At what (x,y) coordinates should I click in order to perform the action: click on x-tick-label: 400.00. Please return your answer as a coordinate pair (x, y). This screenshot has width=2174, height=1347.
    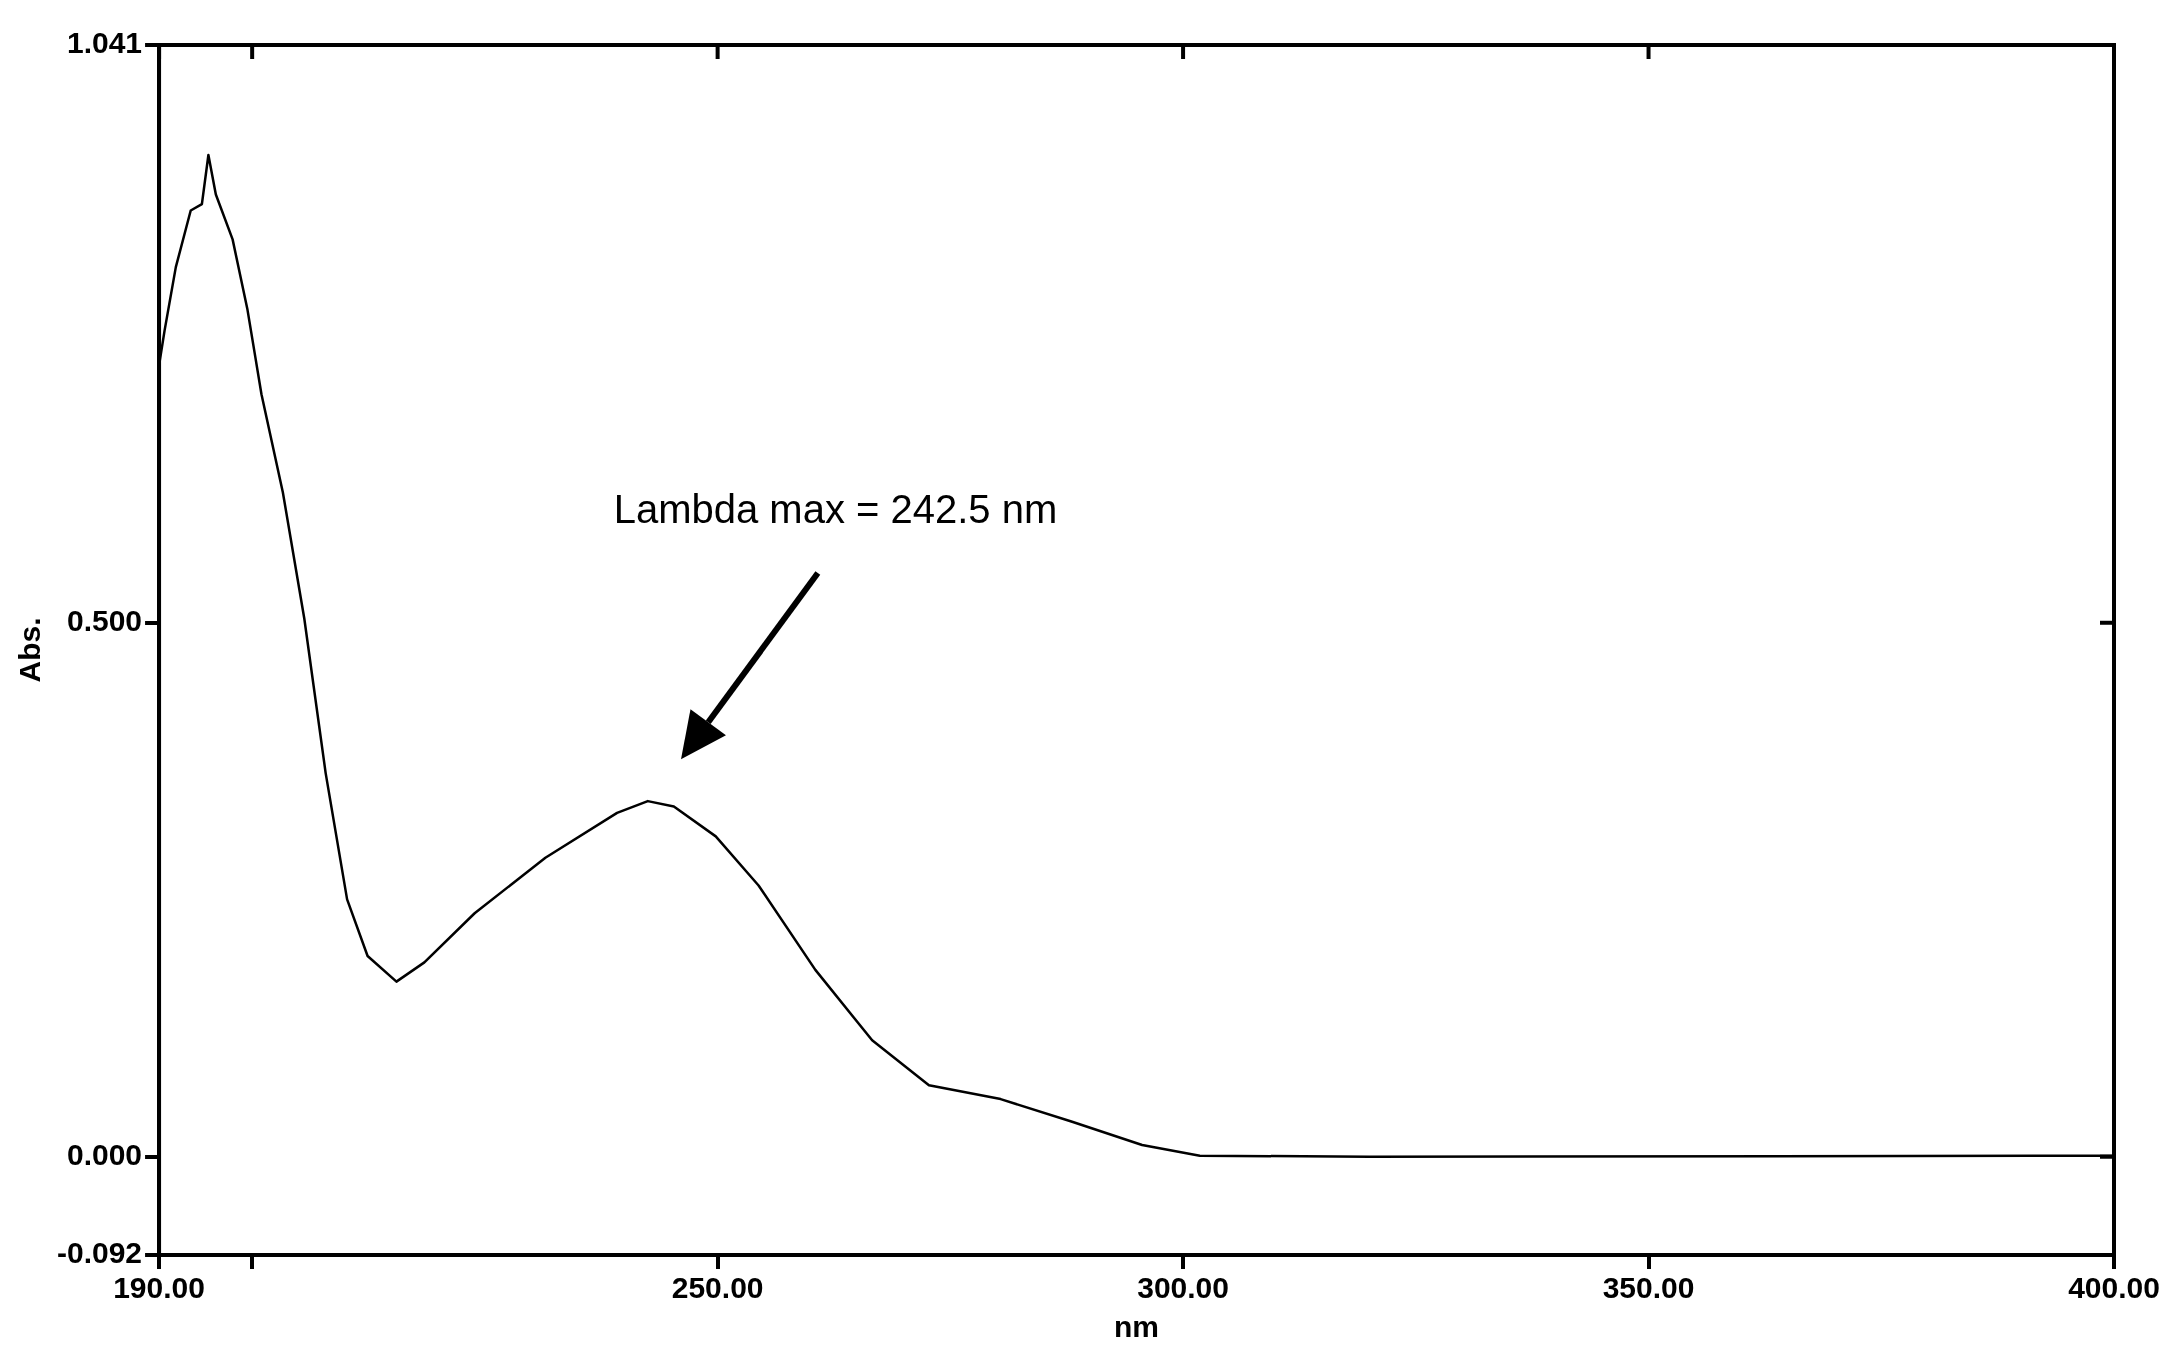
    Looking at the image, I should click on (2114, 1288).